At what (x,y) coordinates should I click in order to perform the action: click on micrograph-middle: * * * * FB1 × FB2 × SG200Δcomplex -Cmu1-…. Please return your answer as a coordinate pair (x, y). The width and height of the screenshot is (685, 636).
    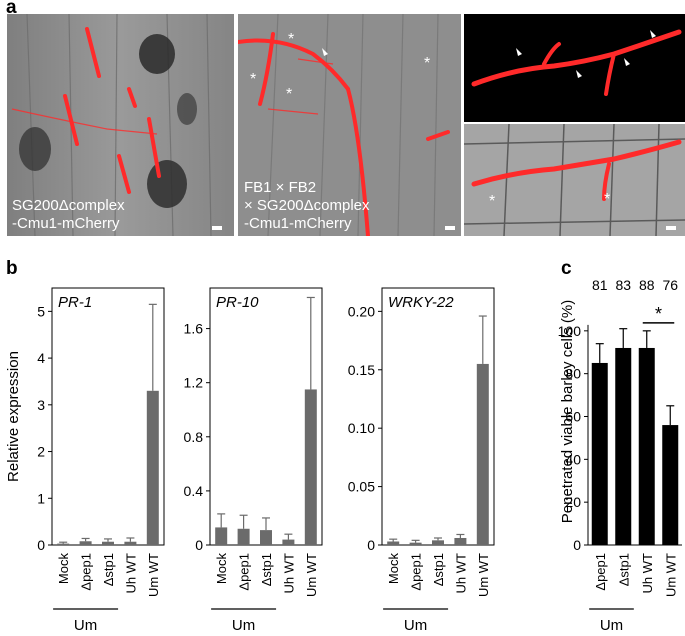
    Looking at the image, I should click on (349, 125).